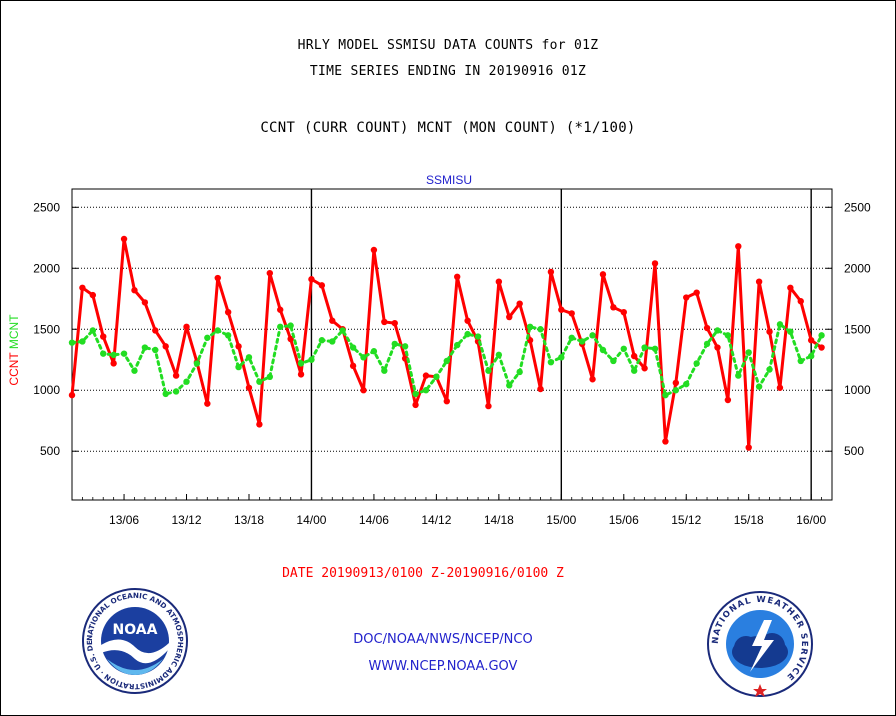 The height and width of the screenshot is (716, 896). I want to click on y-tick-label: 500, so click(50, 451).